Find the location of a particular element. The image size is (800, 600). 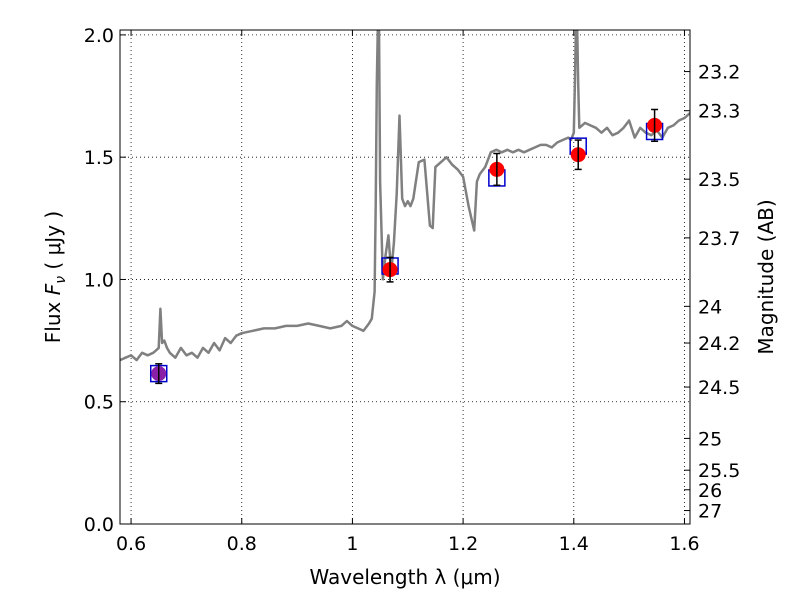

x-axis-title: Wavelength λ (μm) is located at coordinates (404, 577).